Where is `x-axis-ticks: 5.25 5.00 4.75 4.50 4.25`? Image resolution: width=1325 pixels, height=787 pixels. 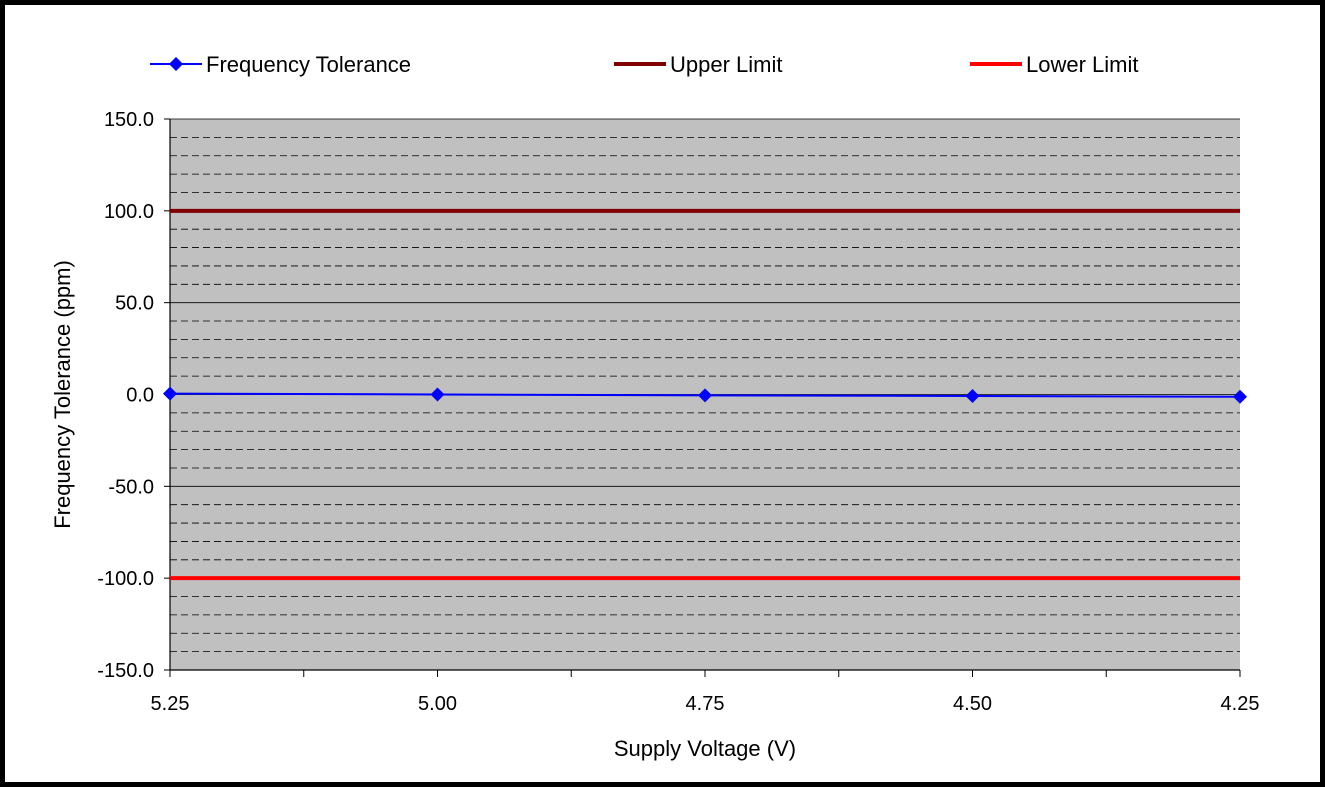
x-axis-ticks: 5.25 5.00 4.75 4.50 4.25 is located at coordinates (705, 692).